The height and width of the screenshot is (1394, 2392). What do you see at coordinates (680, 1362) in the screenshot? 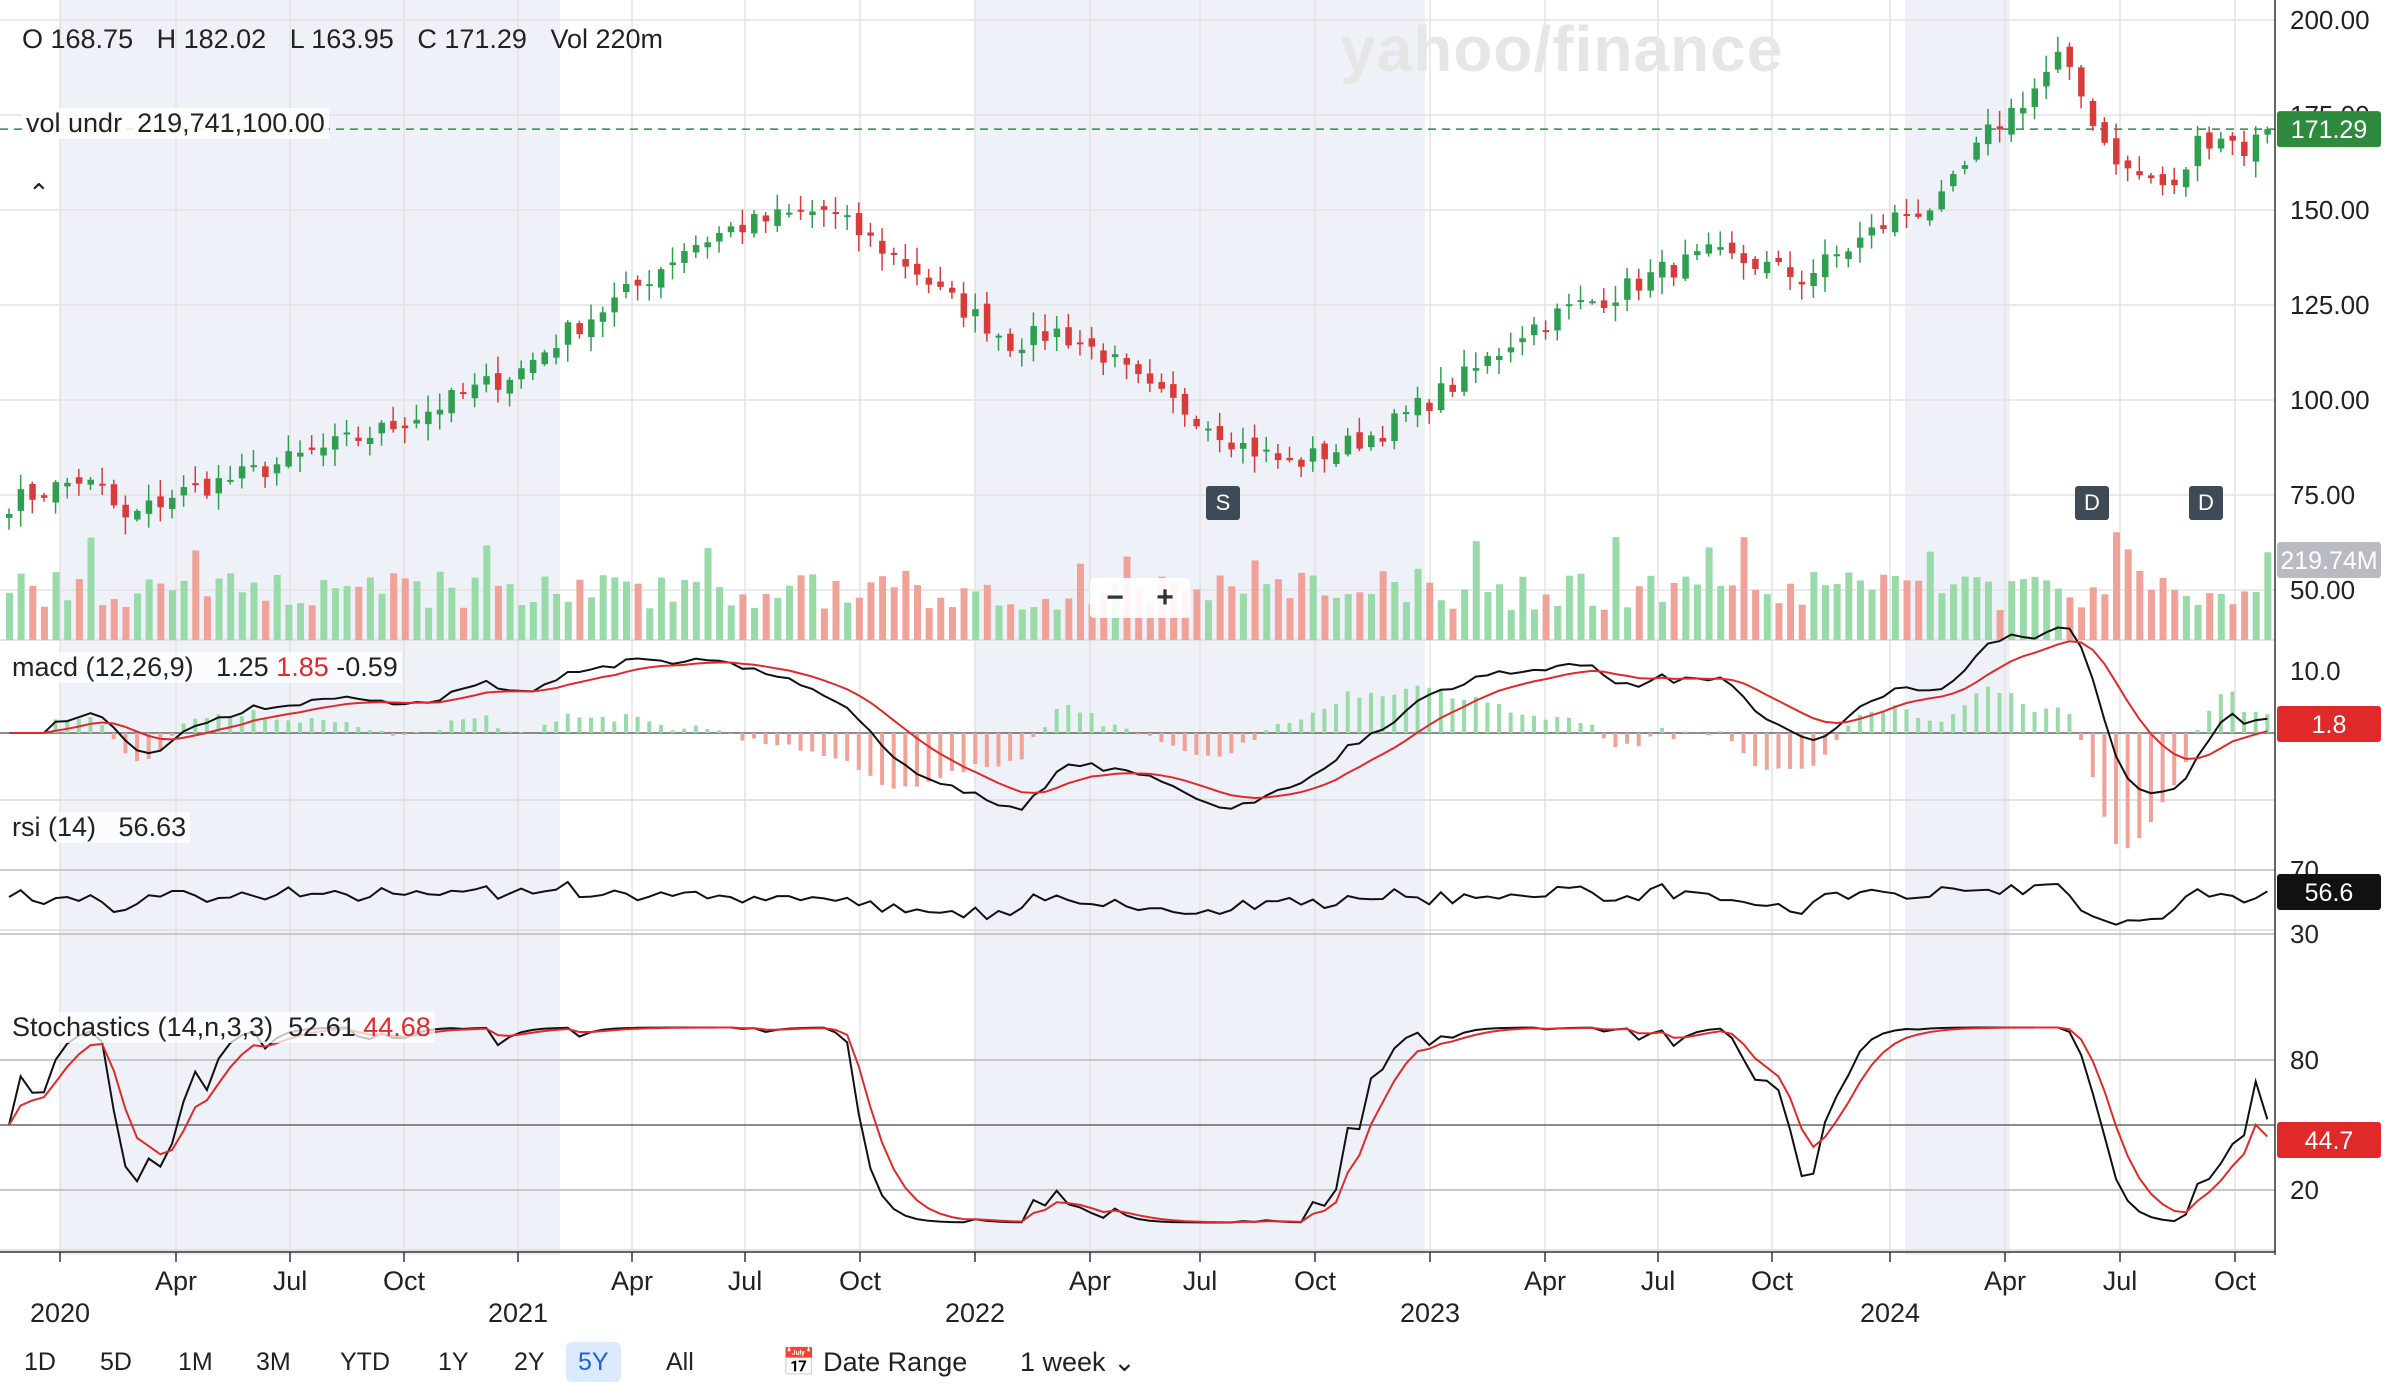
I see `range-button-all: All` at bounding box center [680, 1362].